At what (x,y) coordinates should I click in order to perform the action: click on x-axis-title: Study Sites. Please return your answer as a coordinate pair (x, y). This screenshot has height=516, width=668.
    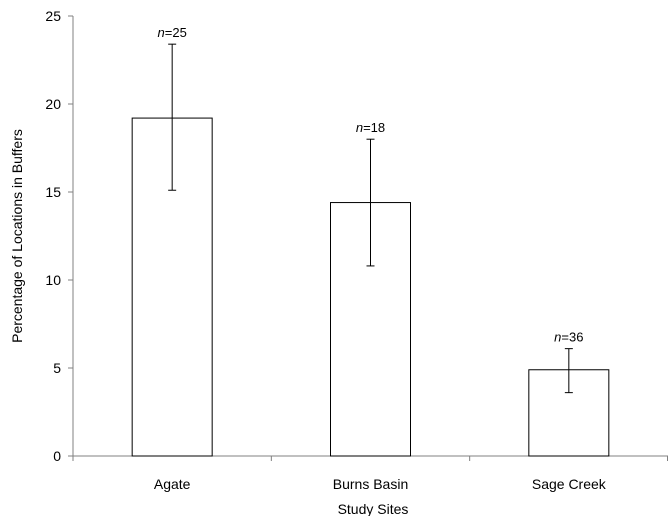
    Looking at the image, I should click on (373, 508).